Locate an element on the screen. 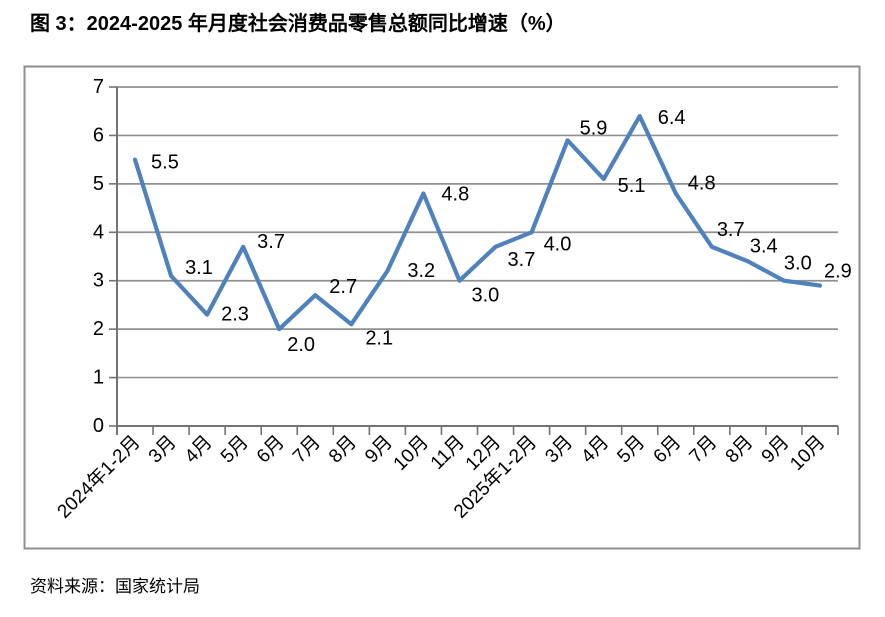 The width and height of the screenshot is (885, 617). data-label: 3.2 is located at coordinates (421, 271).